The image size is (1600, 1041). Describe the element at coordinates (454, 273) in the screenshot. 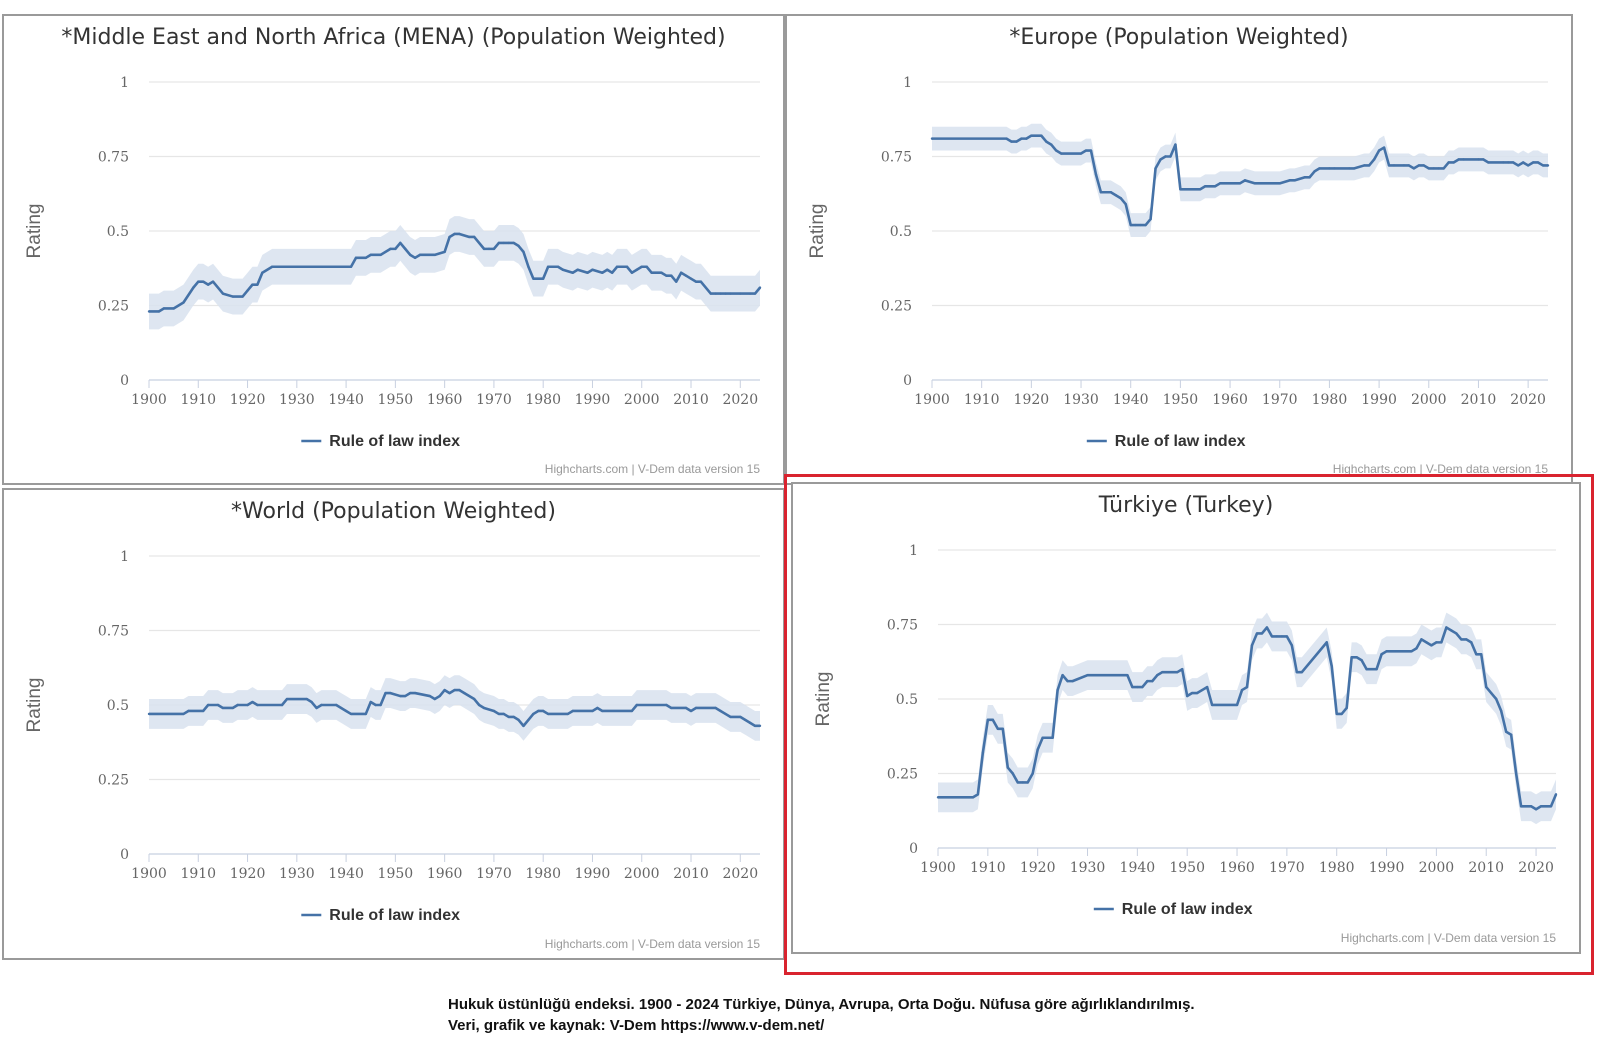

I see `confidence-band` at that location.